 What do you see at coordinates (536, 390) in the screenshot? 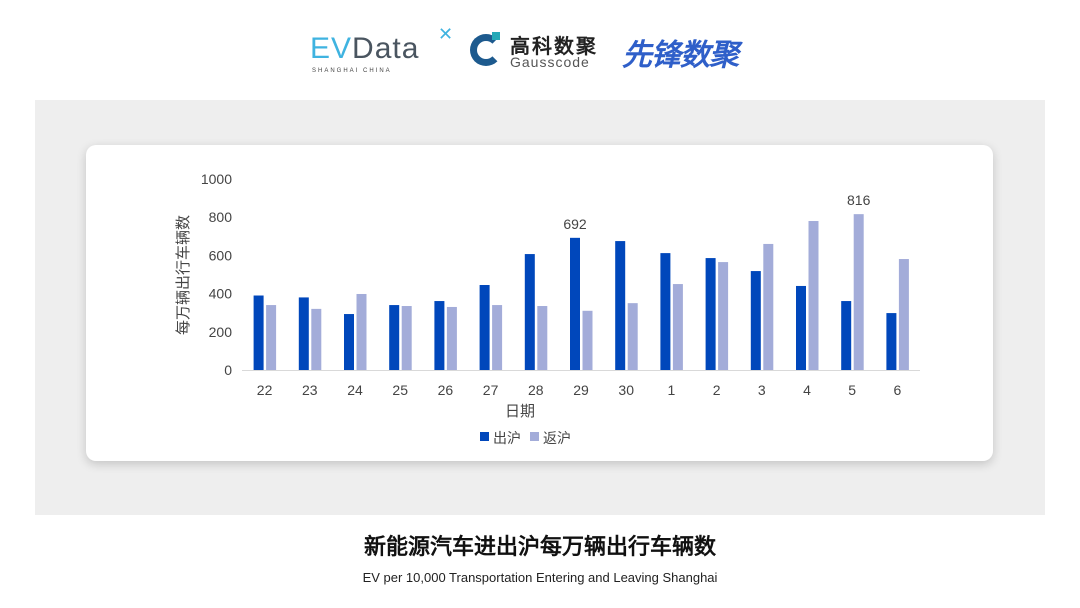
I see `x-tick-label: 28` at bounding box center [536, 390].